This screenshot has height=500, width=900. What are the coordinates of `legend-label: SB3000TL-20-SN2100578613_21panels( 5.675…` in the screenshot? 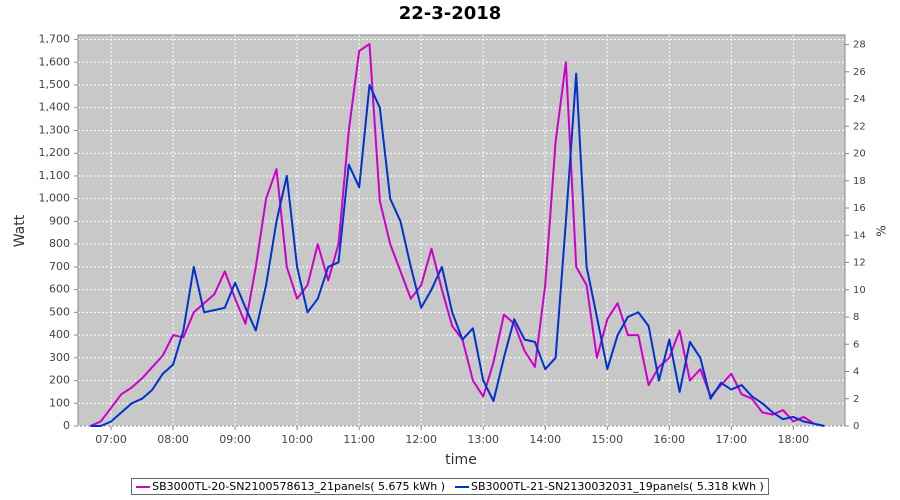 It's located at (298, 486).